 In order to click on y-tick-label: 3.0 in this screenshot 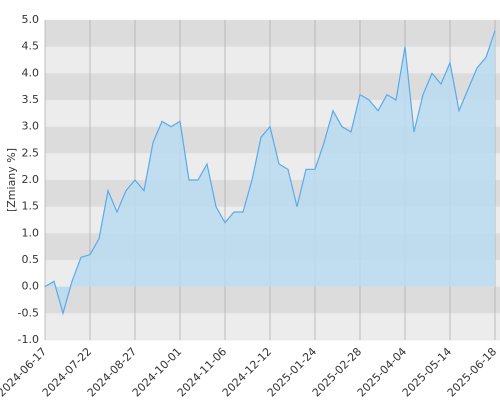, I will do `click(31, 126)`.